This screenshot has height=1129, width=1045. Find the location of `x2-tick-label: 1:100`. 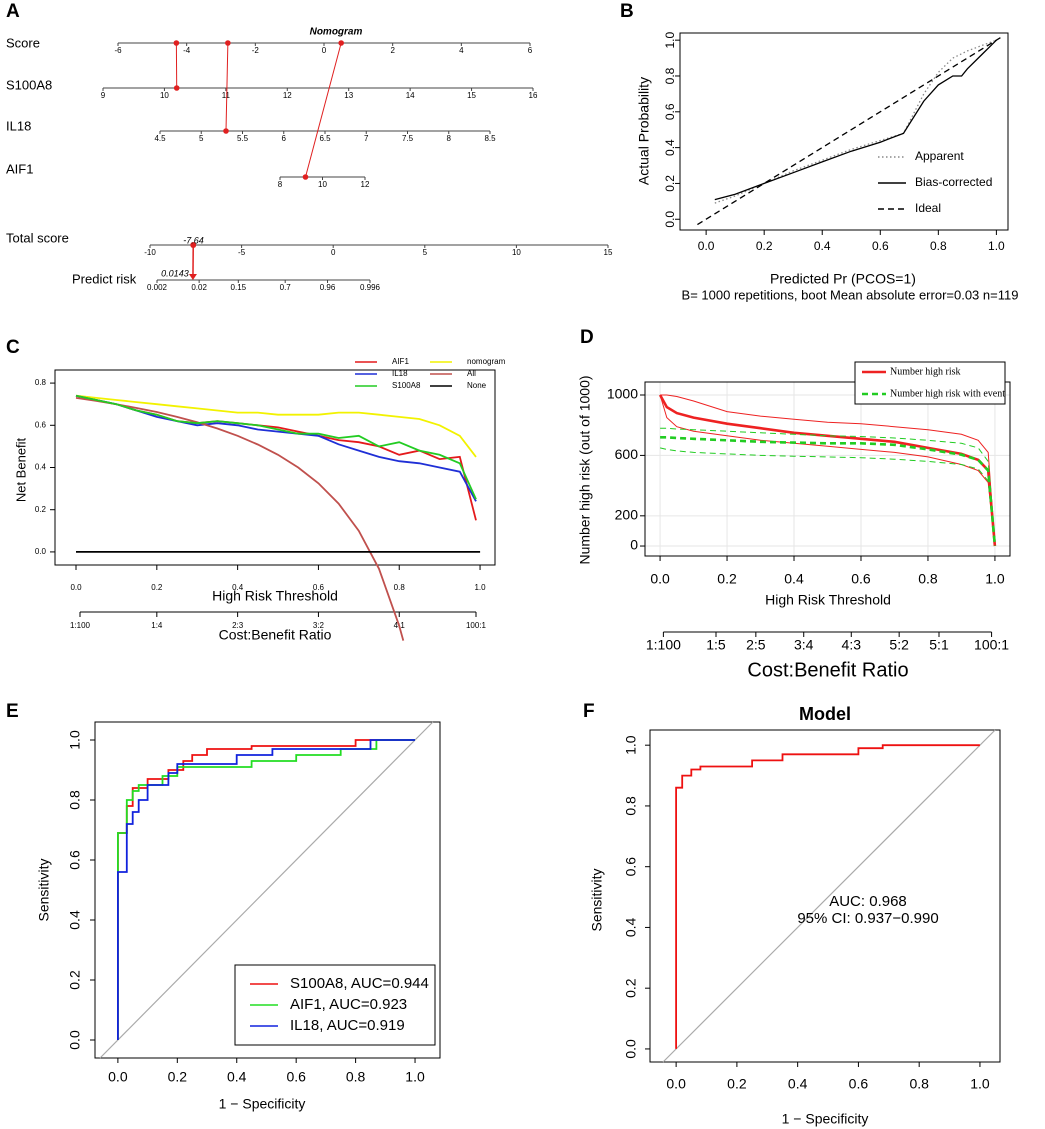

x2-tick-label: 1:100 is located at coordinates (80, 625).